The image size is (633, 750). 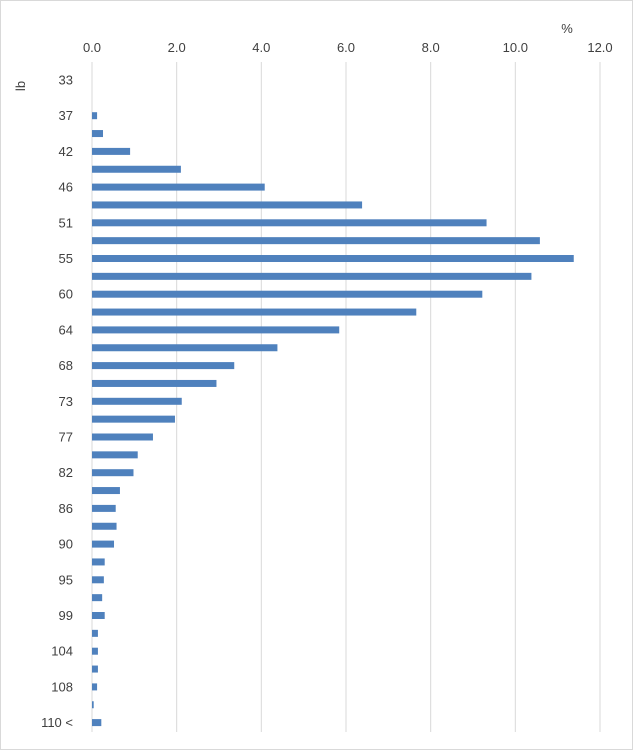 I want to click on y-tick-label: 68, so click(x=66, y=365).